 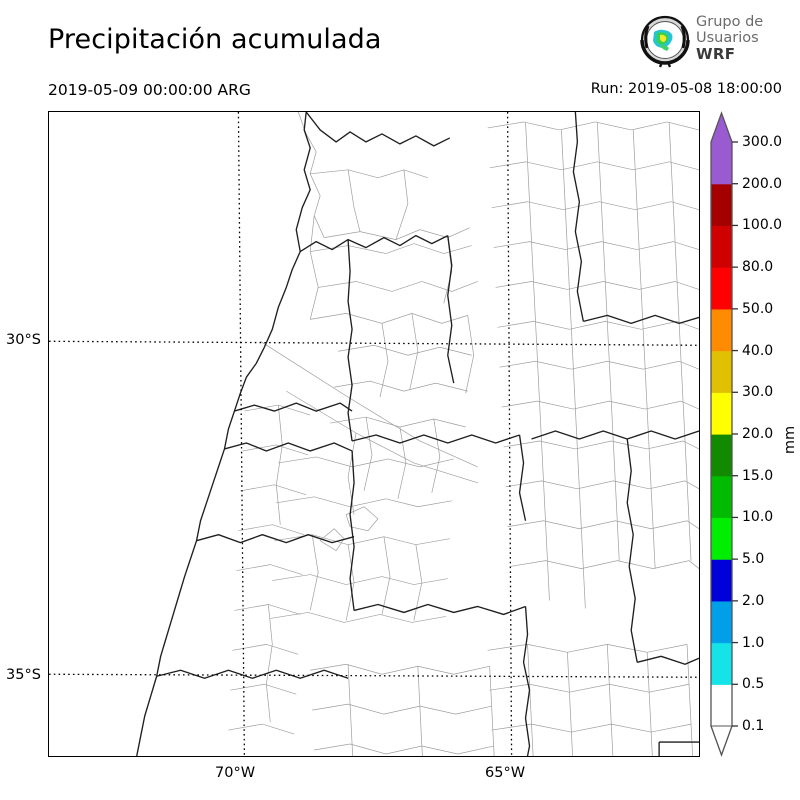 I want to click on colorbar-tick-label: 10.0, so click(x=758, y=517).